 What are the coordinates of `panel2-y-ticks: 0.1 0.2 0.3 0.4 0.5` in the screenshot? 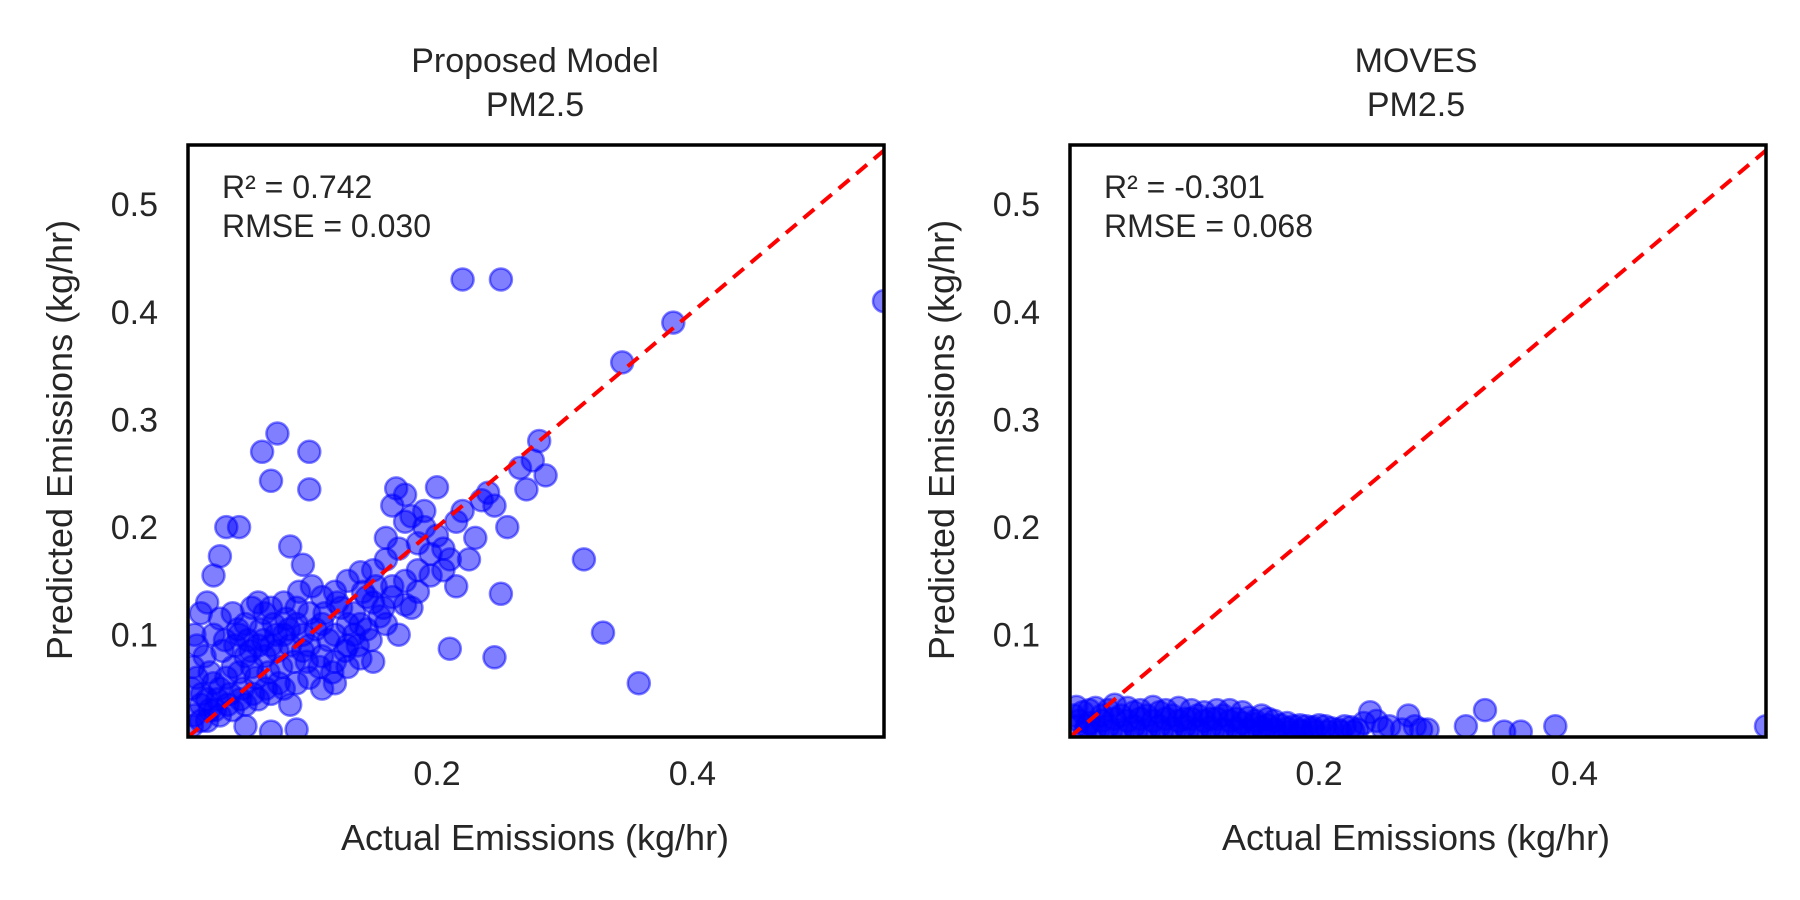 It's located at (1016, 420).